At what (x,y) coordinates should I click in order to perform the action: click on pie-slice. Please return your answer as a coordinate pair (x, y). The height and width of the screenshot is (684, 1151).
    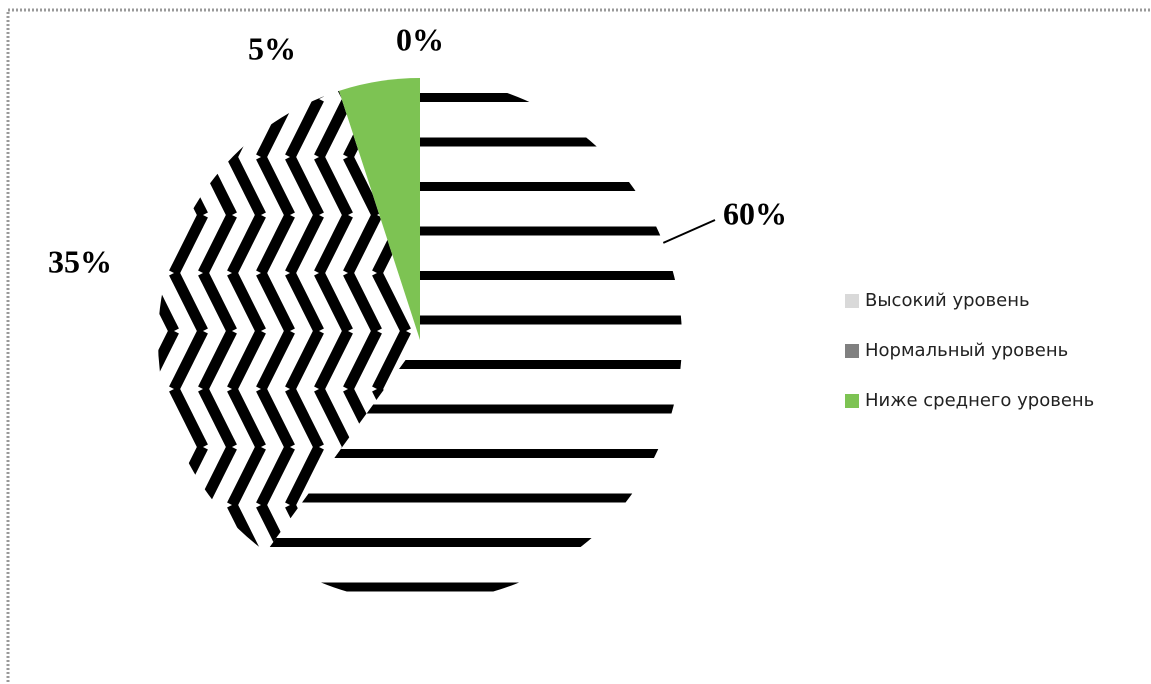
    Looking at the image, I should click on (379, 209).